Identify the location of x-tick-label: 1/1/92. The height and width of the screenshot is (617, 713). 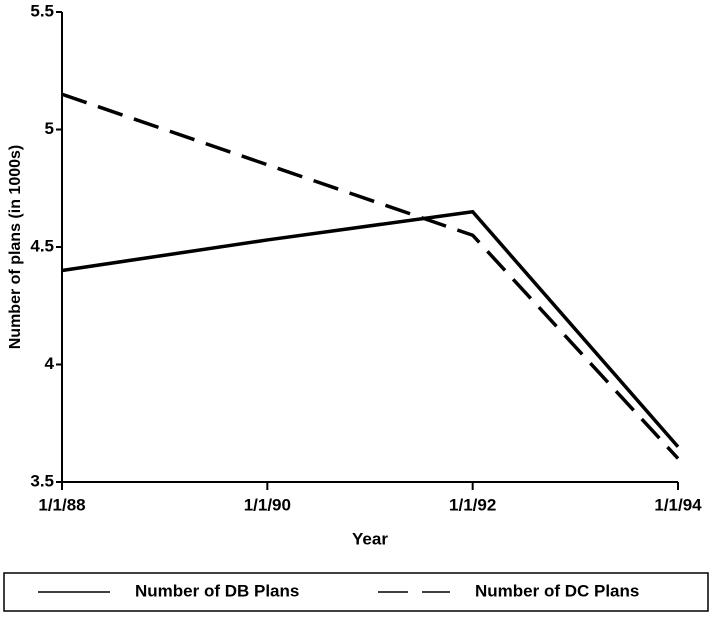
(472, 504).